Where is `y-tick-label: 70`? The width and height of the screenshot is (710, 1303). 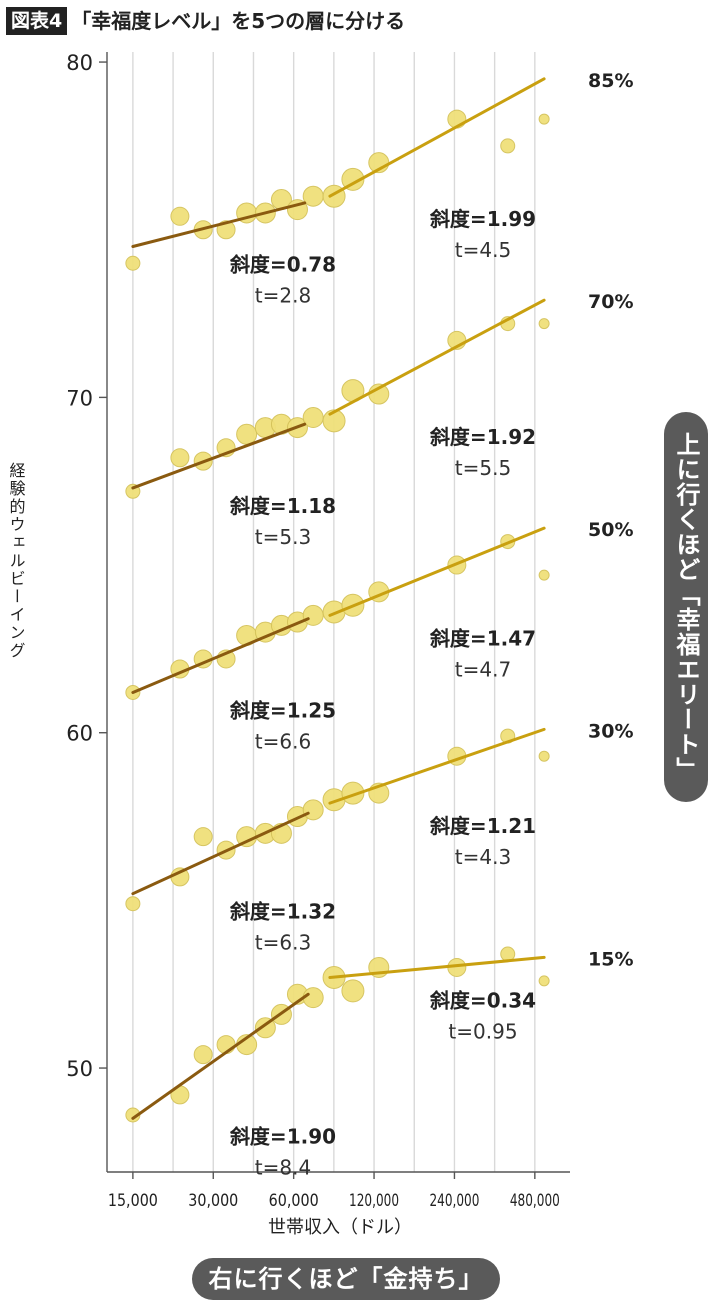 y-tick-label: 70 is located at coordinates (79, 398).